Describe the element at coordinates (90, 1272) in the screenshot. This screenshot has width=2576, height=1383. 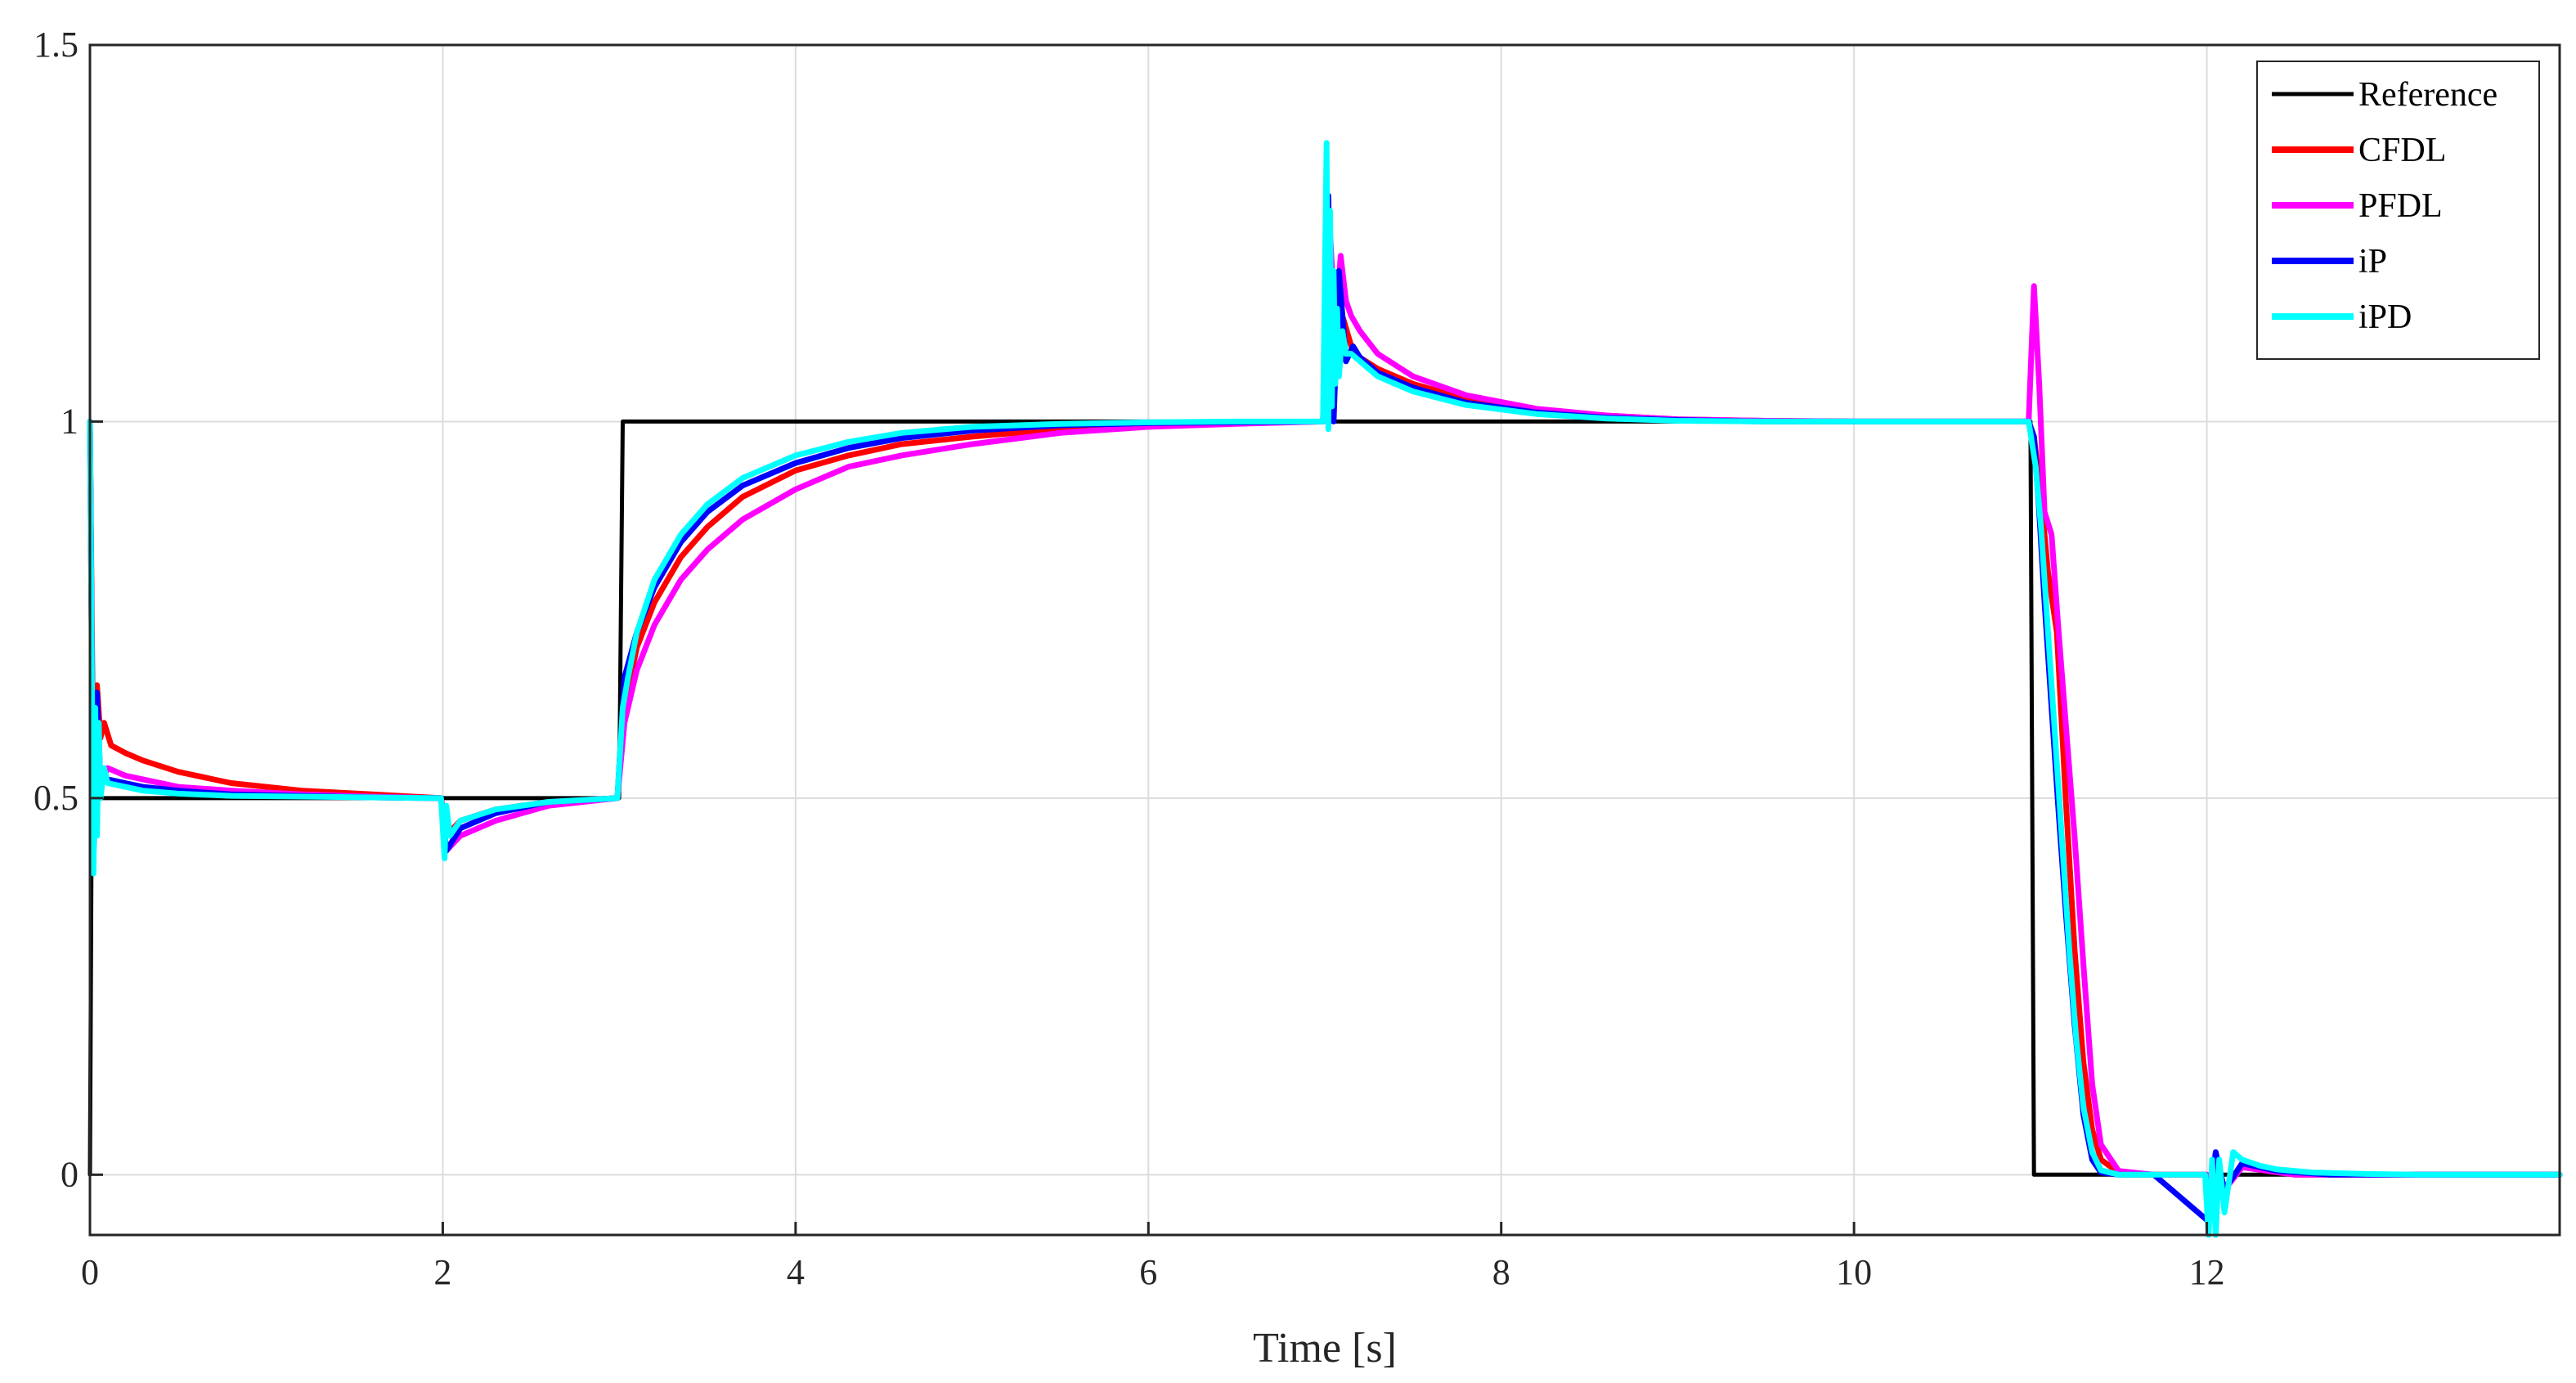
I see `x-tick-label: 0` at that location.